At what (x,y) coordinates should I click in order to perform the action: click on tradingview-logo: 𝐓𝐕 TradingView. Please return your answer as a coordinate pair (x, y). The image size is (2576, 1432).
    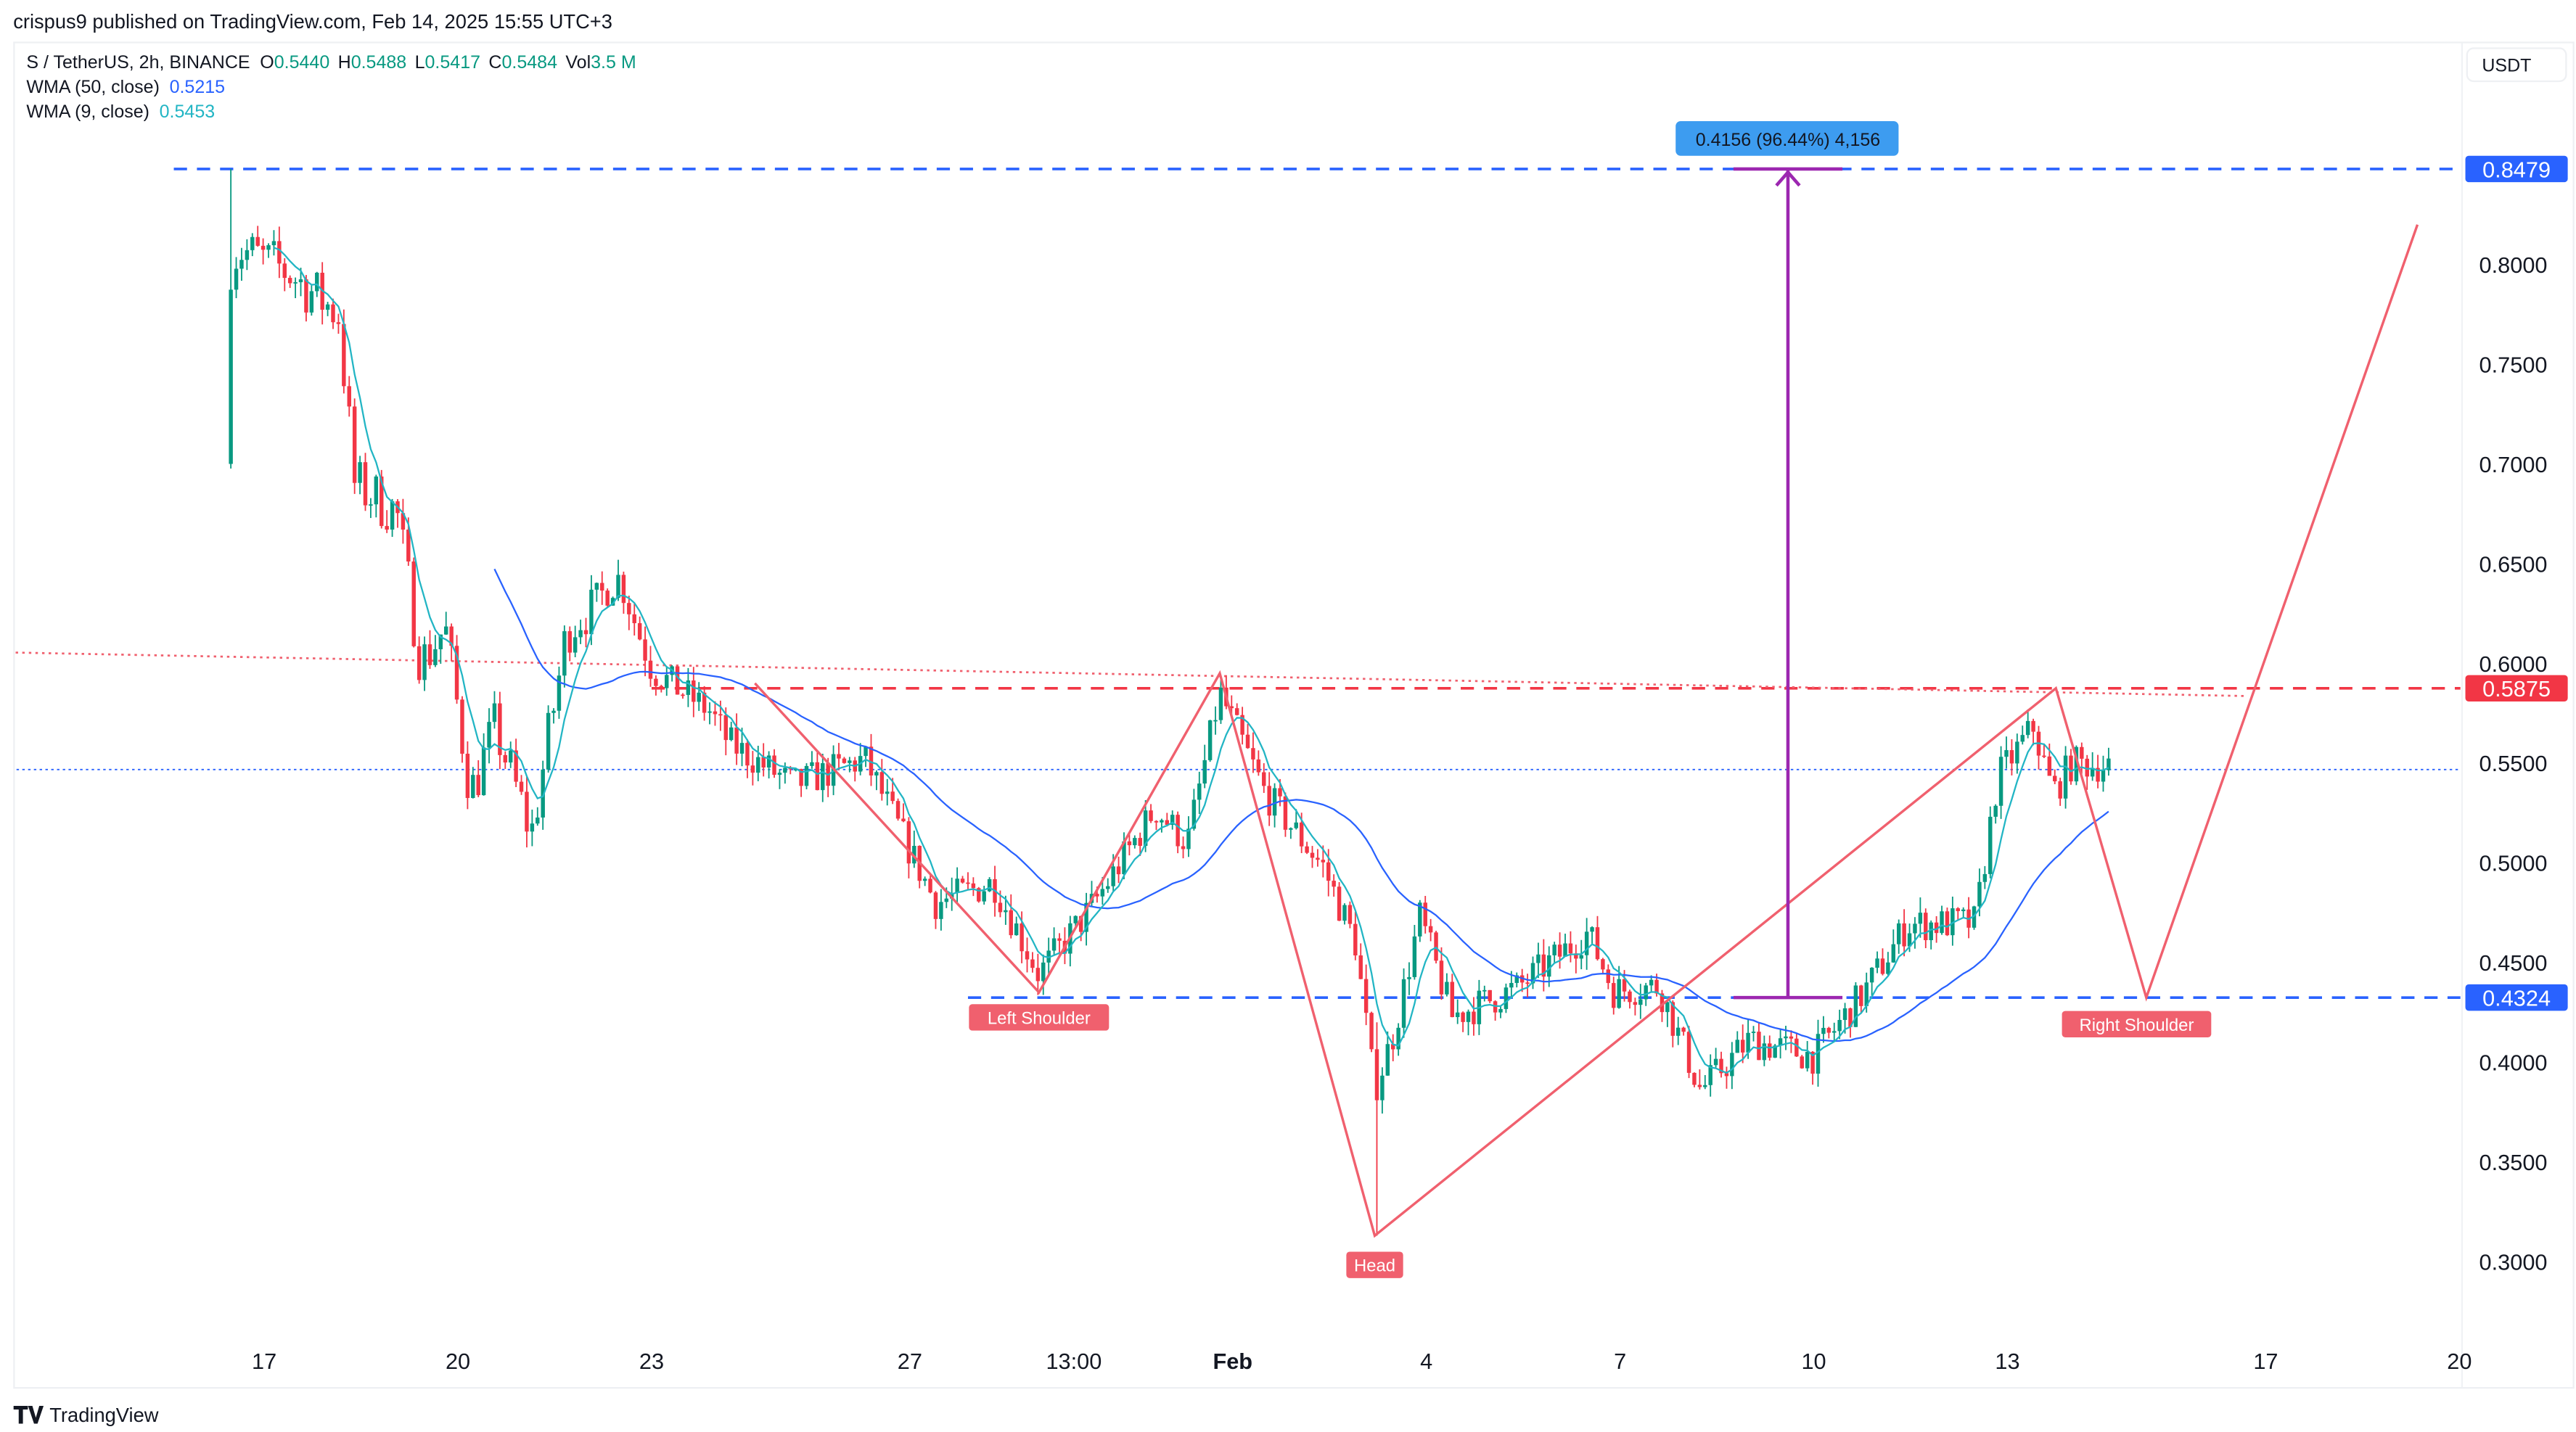
    Looking at the image, I should click on (86, 1415).